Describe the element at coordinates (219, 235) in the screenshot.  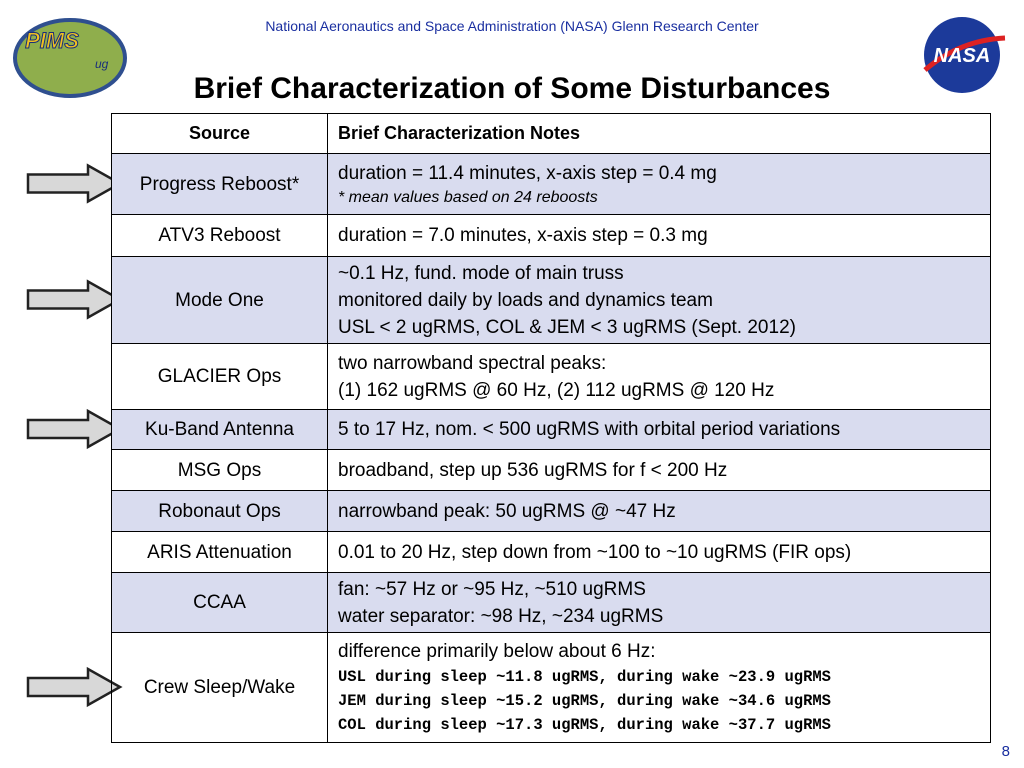
I see `source-cell: ATV3 Reboost` at that location.